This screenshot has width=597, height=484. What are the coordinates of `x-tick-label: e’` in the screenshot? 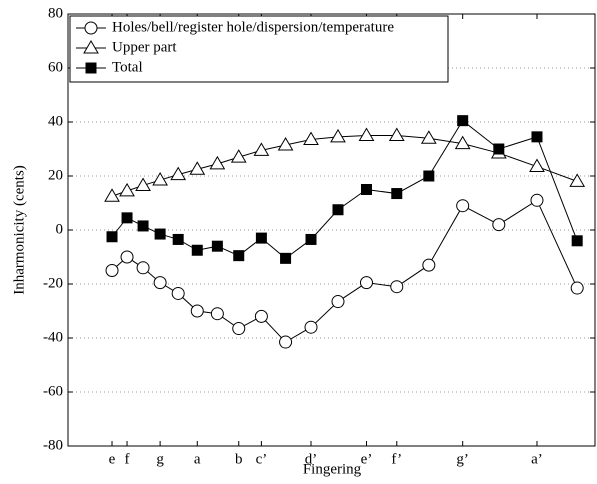 It's located at (367, 459).